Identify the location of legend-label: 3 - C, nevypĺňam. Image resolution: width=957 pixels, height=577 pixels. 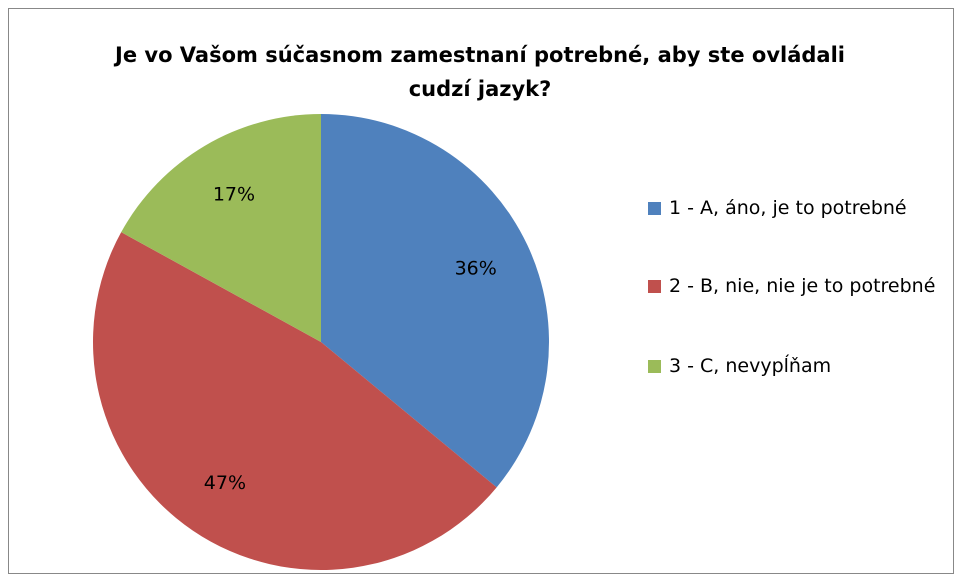
(750, 366).